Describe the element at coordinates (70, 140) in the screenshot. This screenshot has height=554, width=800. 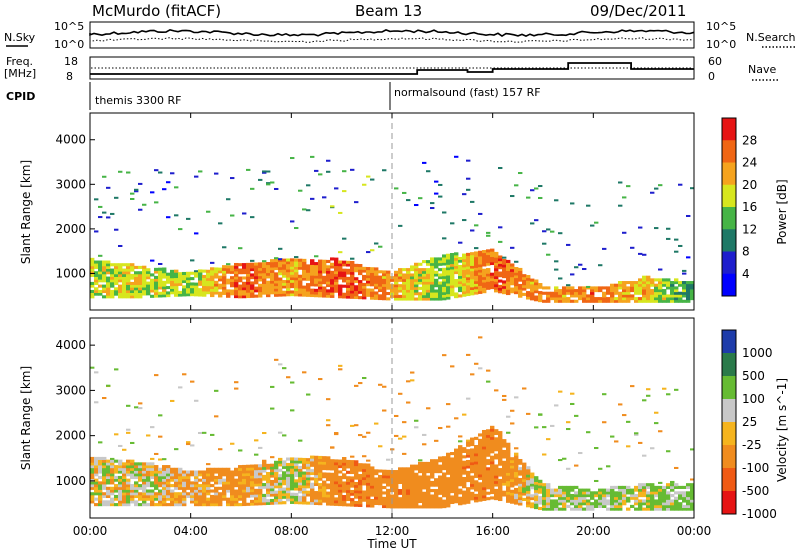
I see `y-tick-label: 4000` at that location.